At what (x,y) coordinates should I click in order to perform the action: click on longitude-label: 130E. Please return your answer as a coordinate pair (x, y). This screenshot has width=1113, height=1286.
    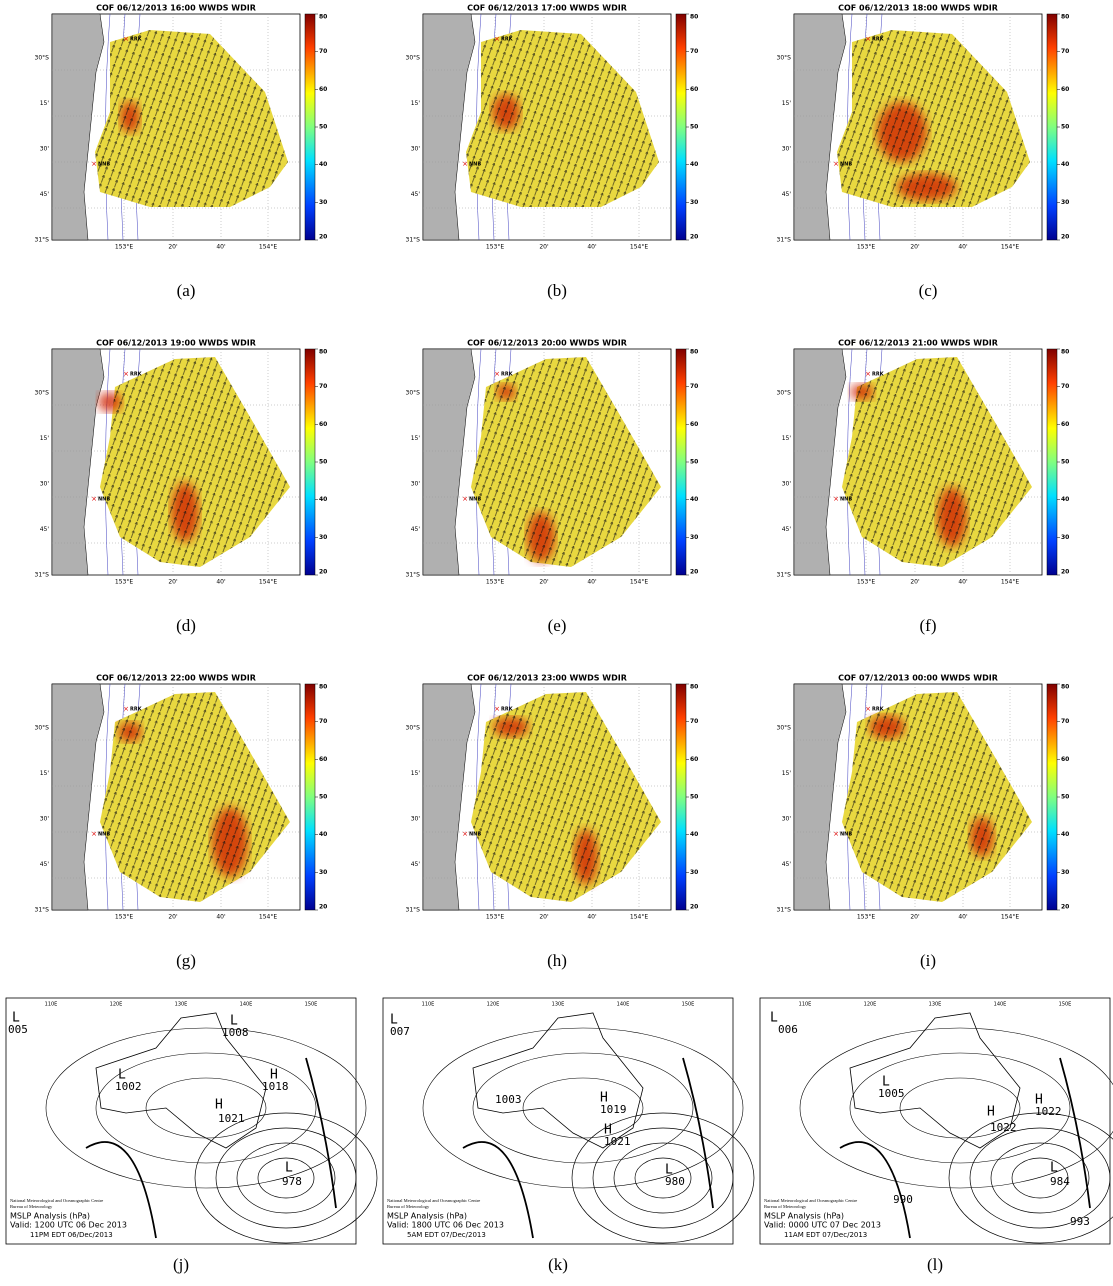
    Looking at the image, I should click on (558, 1005).